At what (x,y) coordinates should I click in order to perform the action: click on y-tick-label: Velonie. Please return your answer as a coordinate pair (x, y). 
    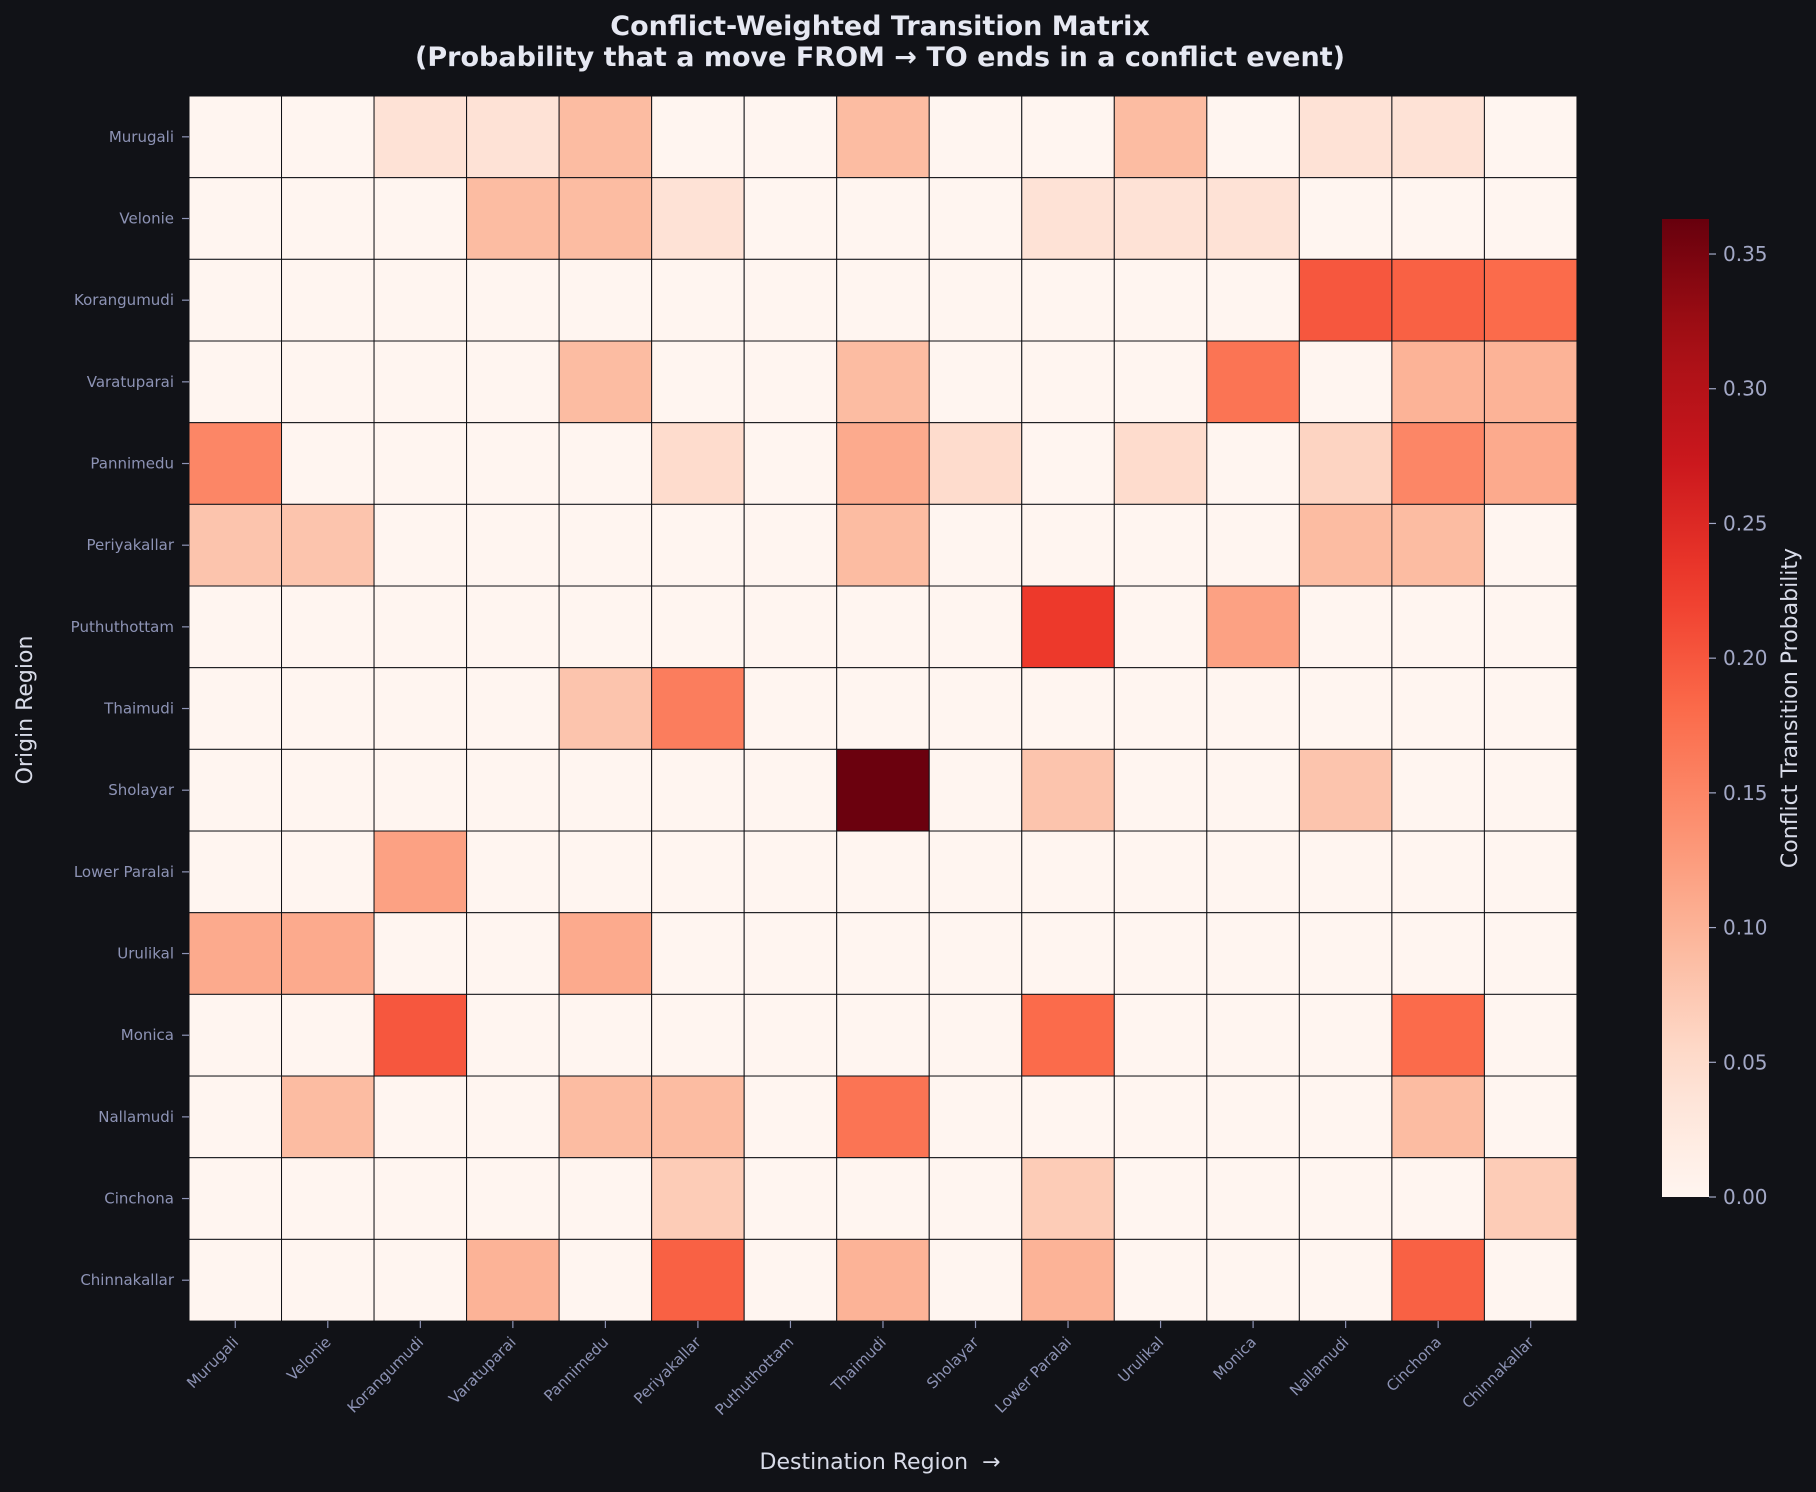
    Looking at the image, I should click on (146, 219).